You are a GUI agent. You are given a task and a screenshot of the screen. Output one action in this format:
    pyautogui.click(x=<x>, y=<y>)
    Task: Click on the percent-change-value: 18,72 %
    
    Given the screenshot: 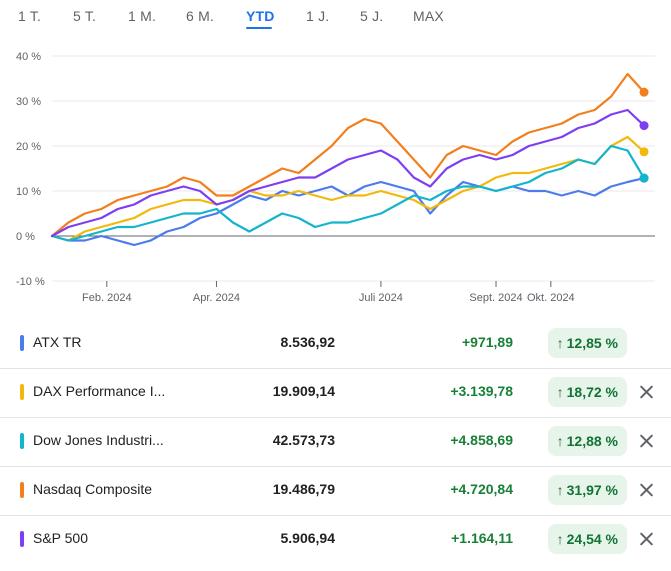 What is the action you would take?
    pyautogui.click(x=592, y=392)
    